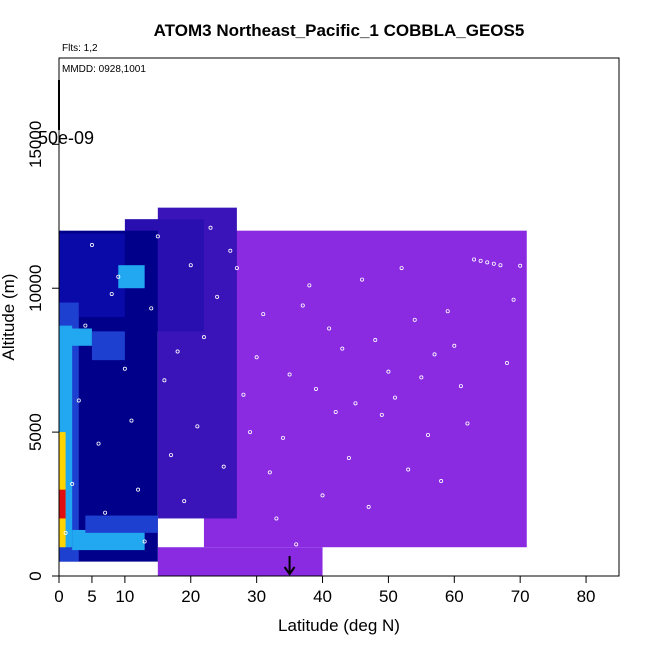 The height and width of the screenshot is (650, 650). What do you see at coordinates (66, 138) in the screenshot?
I see `colorbar-value-label: 50e-09` at bounding box center [66, 138].